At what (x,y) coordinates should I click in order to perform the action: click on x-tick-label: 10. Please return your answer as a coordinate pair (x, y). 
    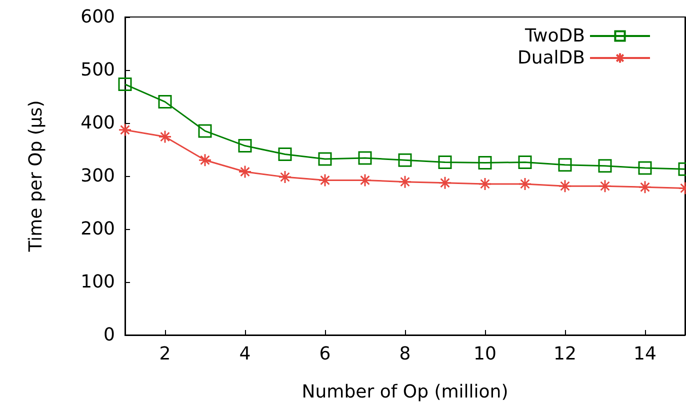
    Looking at the image, I should click on (485, 354).